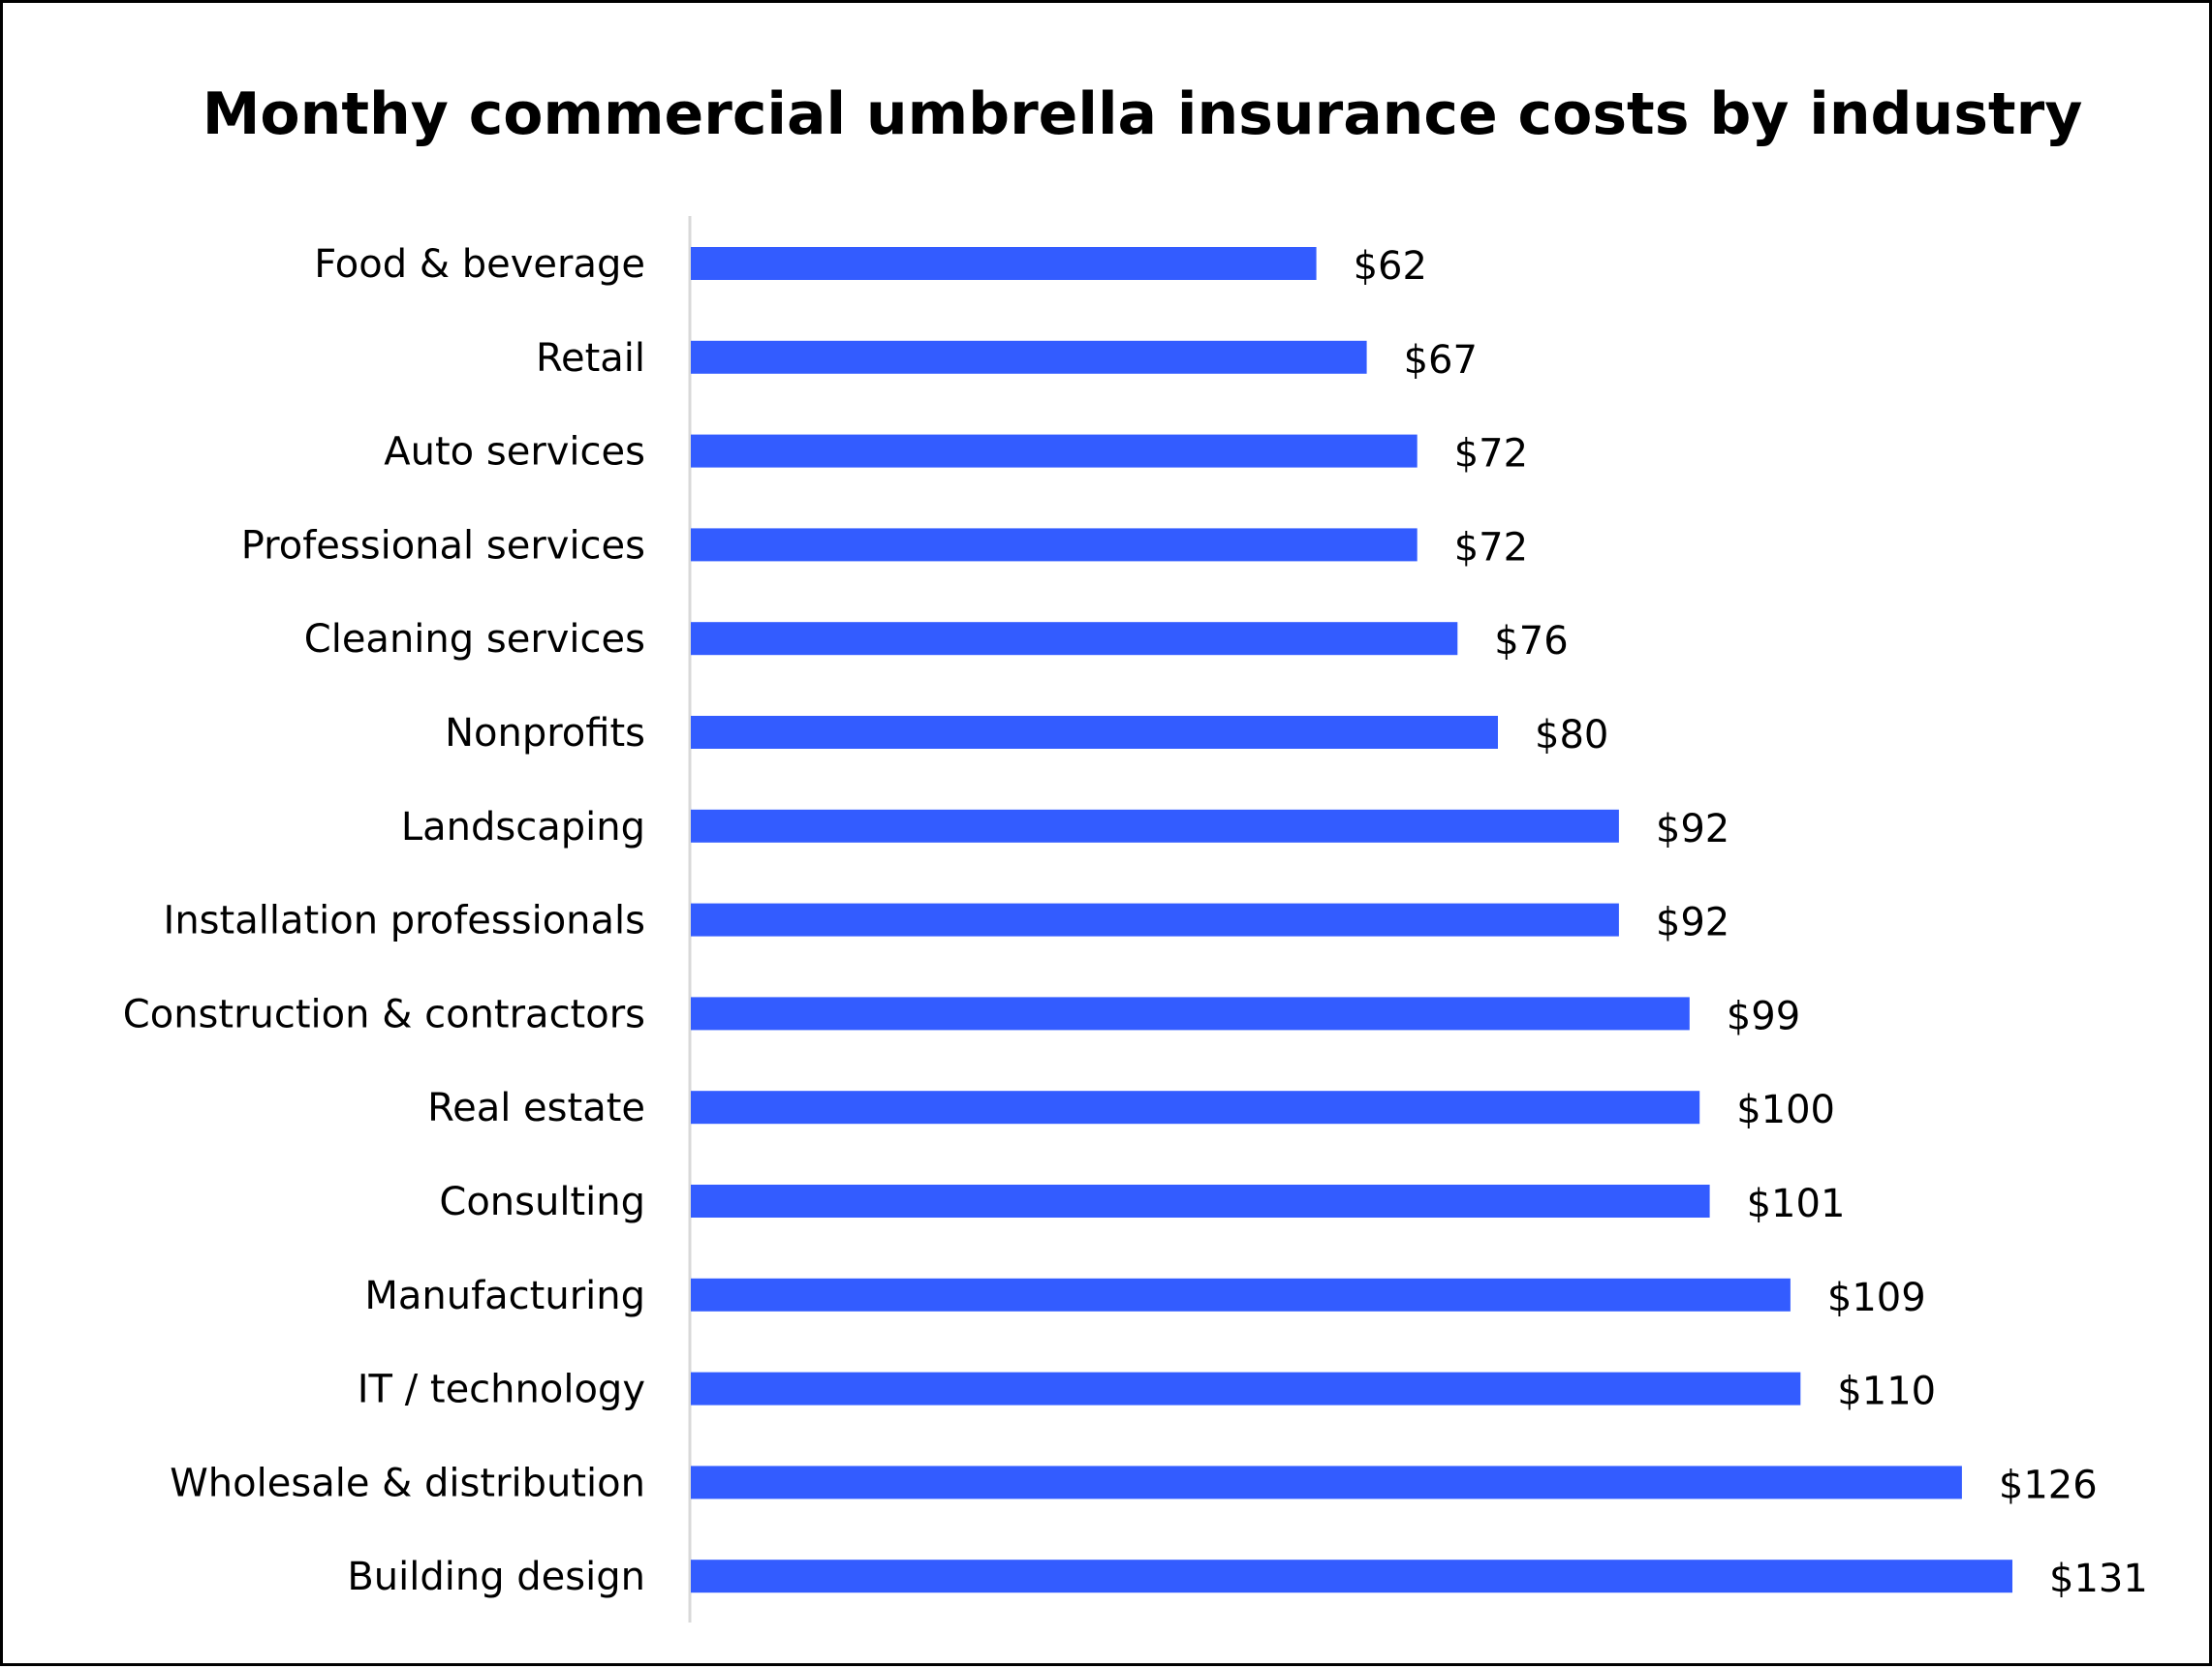  I want to click on value-label: $126, so click(2049, 1485).